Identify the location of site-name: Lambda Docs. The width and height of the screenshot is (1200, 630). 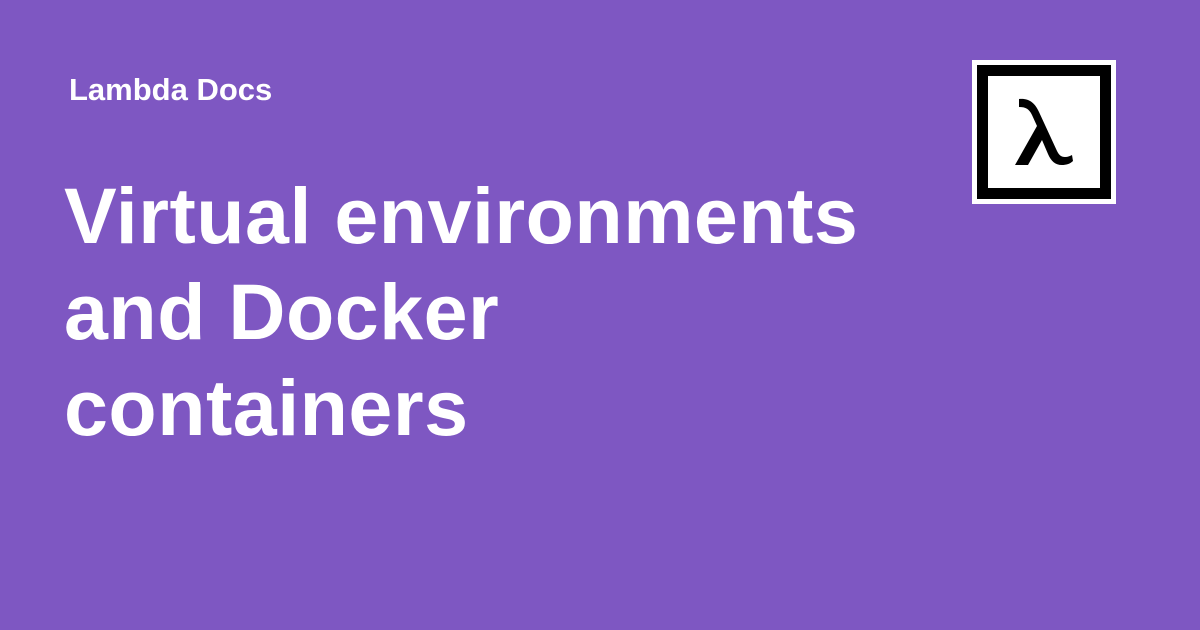
(171, 89).